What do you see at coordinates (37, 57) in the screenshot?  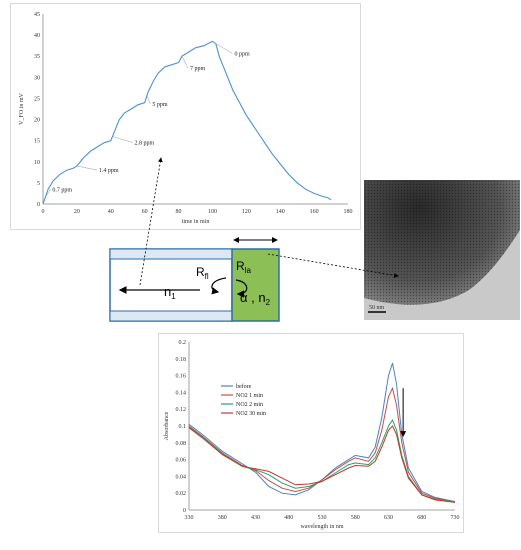 I see `y-tick-label: 35` at bounding box center [37, 57].